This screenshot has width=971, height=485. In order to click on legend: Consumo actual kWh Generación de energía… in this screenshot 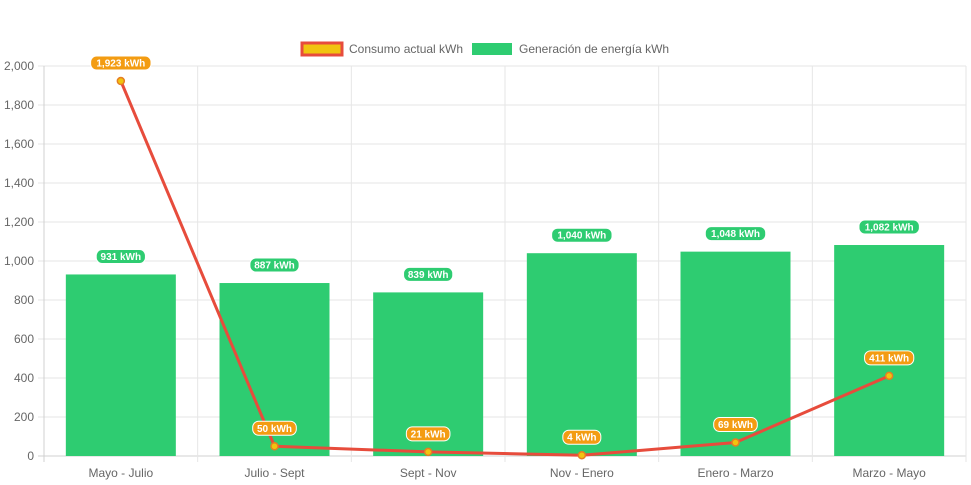, I will do `click(484, 49)`.